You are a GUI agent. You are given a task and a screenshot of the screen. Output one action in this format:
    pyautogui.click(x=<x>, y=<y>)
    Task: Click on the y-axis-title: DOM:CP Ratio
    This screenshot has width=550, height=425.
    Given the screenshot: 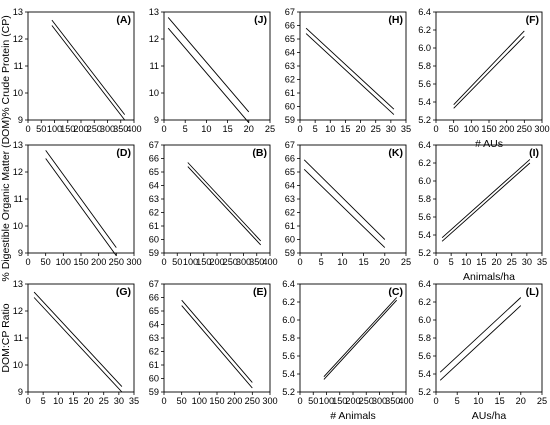 What is the action you would take?
    pyautogui.click(x=6, y=337)
    